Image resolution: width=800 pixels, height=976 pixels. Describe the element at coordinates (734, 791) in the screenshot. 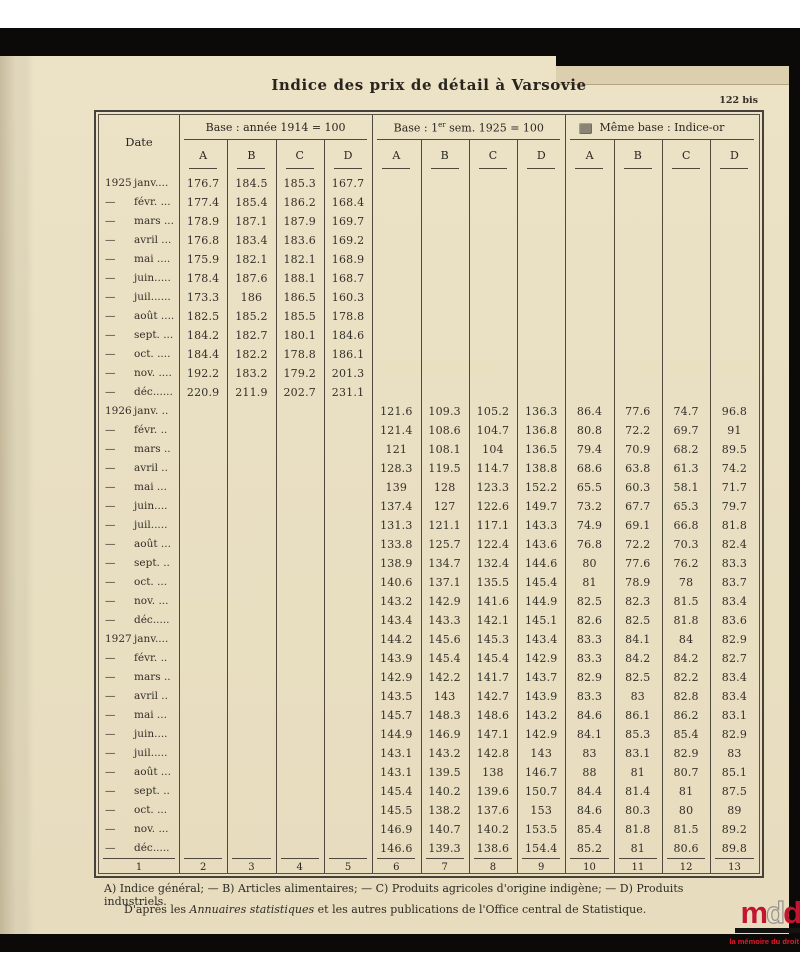

I see `value-cell: 87.5` at that location.